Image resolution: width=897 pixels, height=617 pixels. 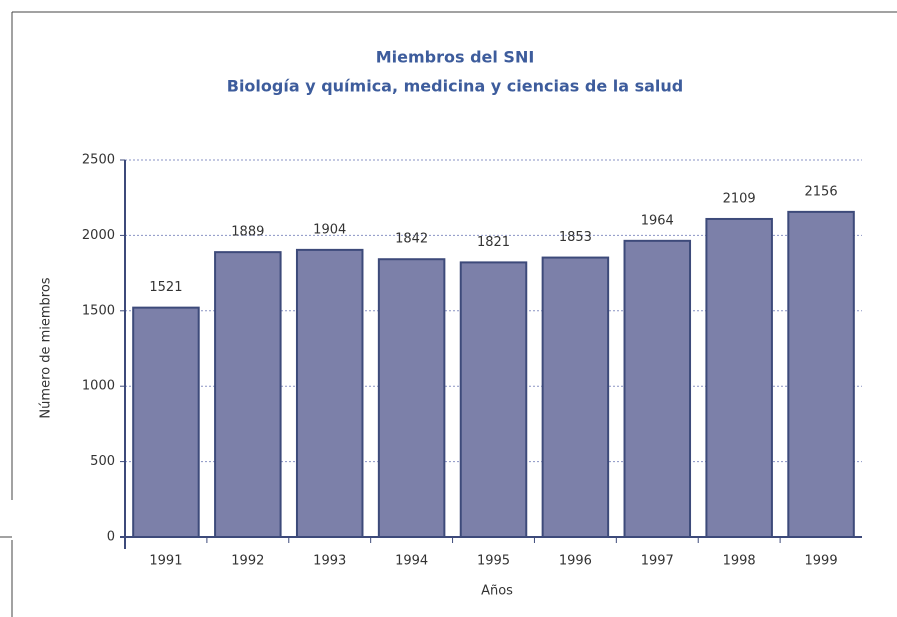 I want to click on x-tick-label: 1999, so click(x=821, y=561).